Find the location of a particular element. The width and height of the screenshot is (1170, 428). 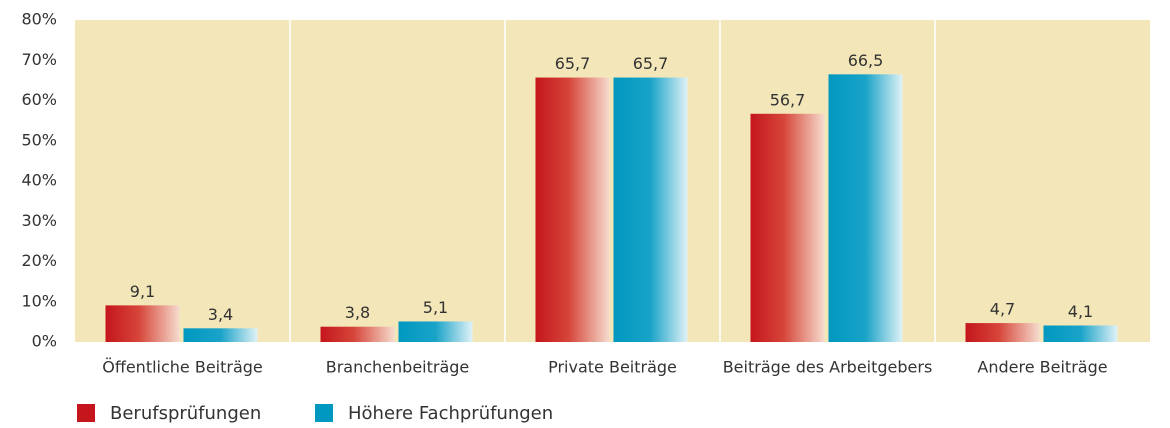

y-tick-label: 80% is located at coordinates (39, 19).